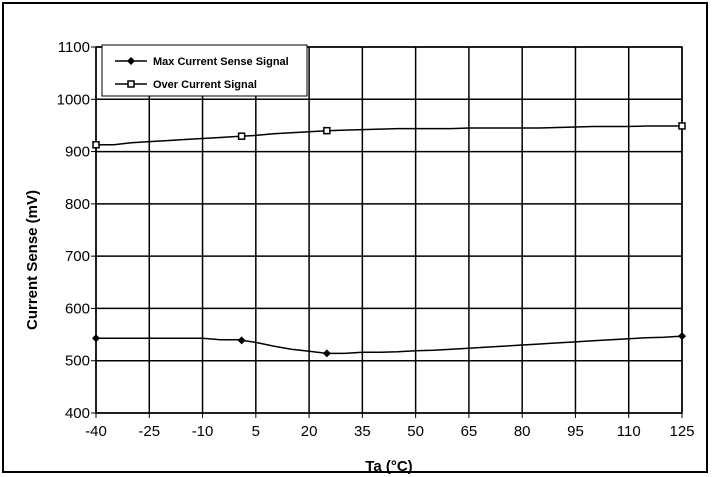 The width and height of the screenshot is (712, 477). I want to click on y-tick-label: 400, so click(77, 413).